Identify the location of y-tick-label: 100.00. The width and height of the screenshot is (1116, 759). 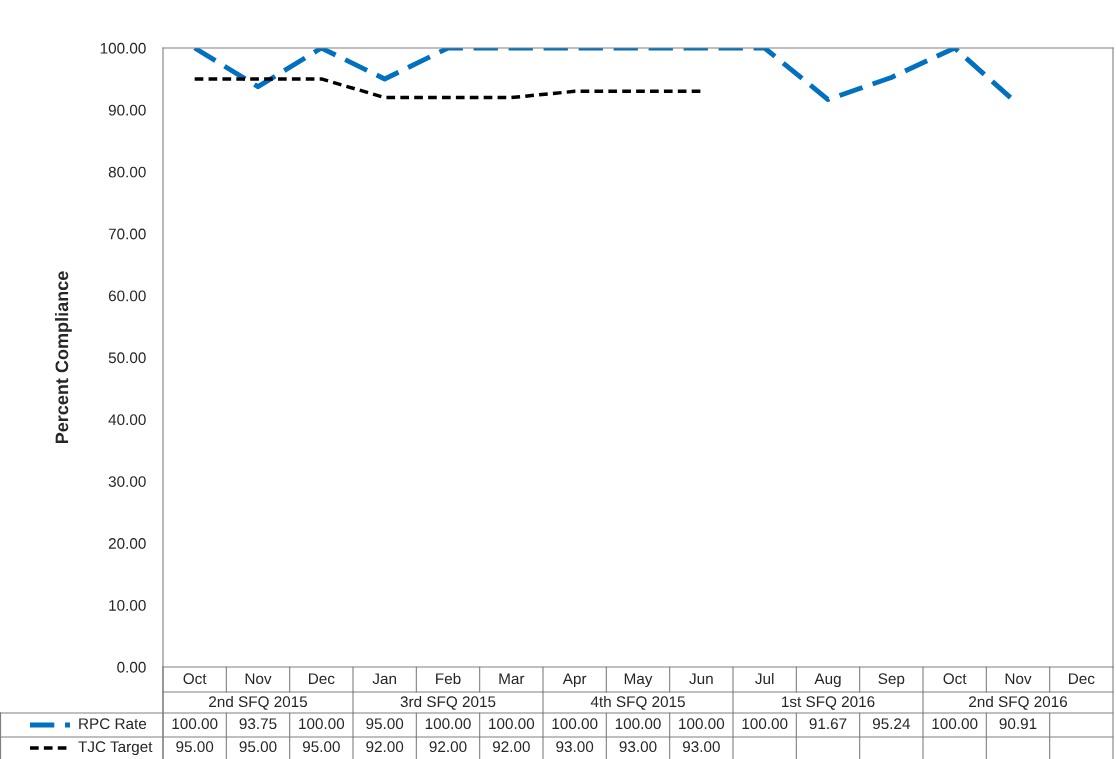
(123, 48).